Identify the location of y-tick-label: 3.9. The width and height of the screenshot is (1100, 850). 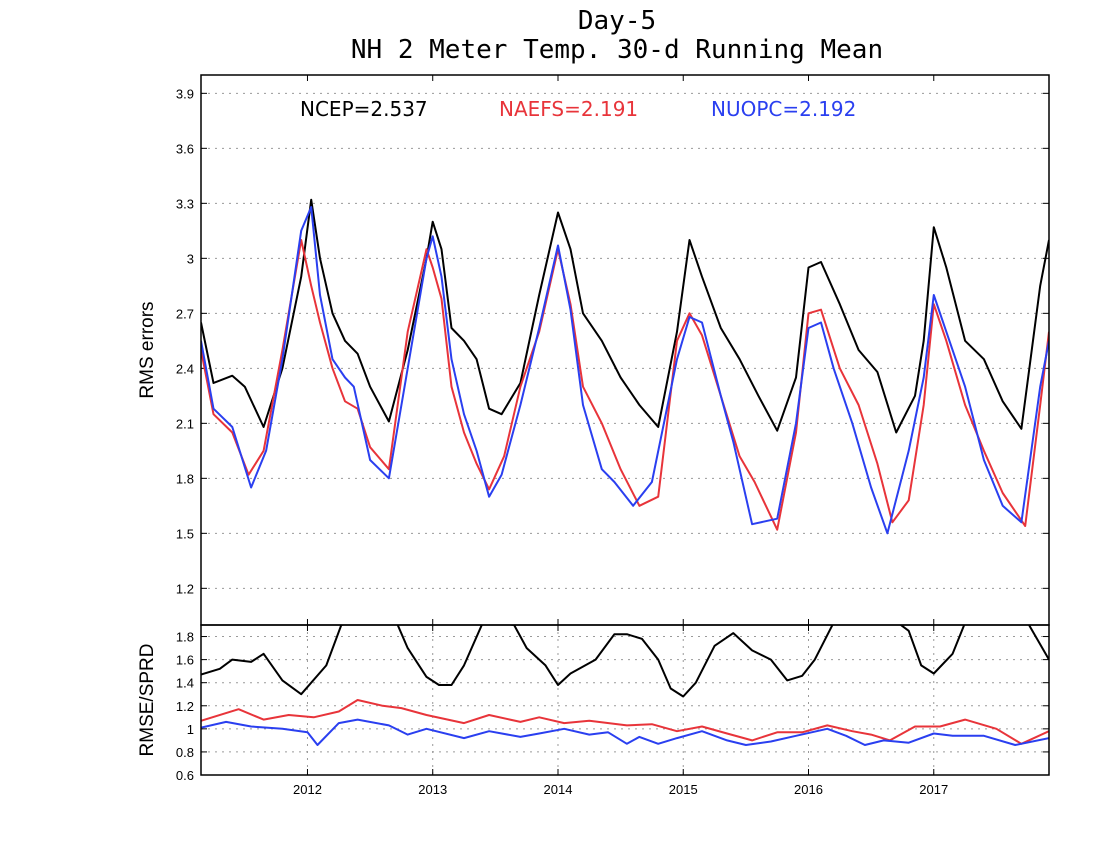
(185, 93).